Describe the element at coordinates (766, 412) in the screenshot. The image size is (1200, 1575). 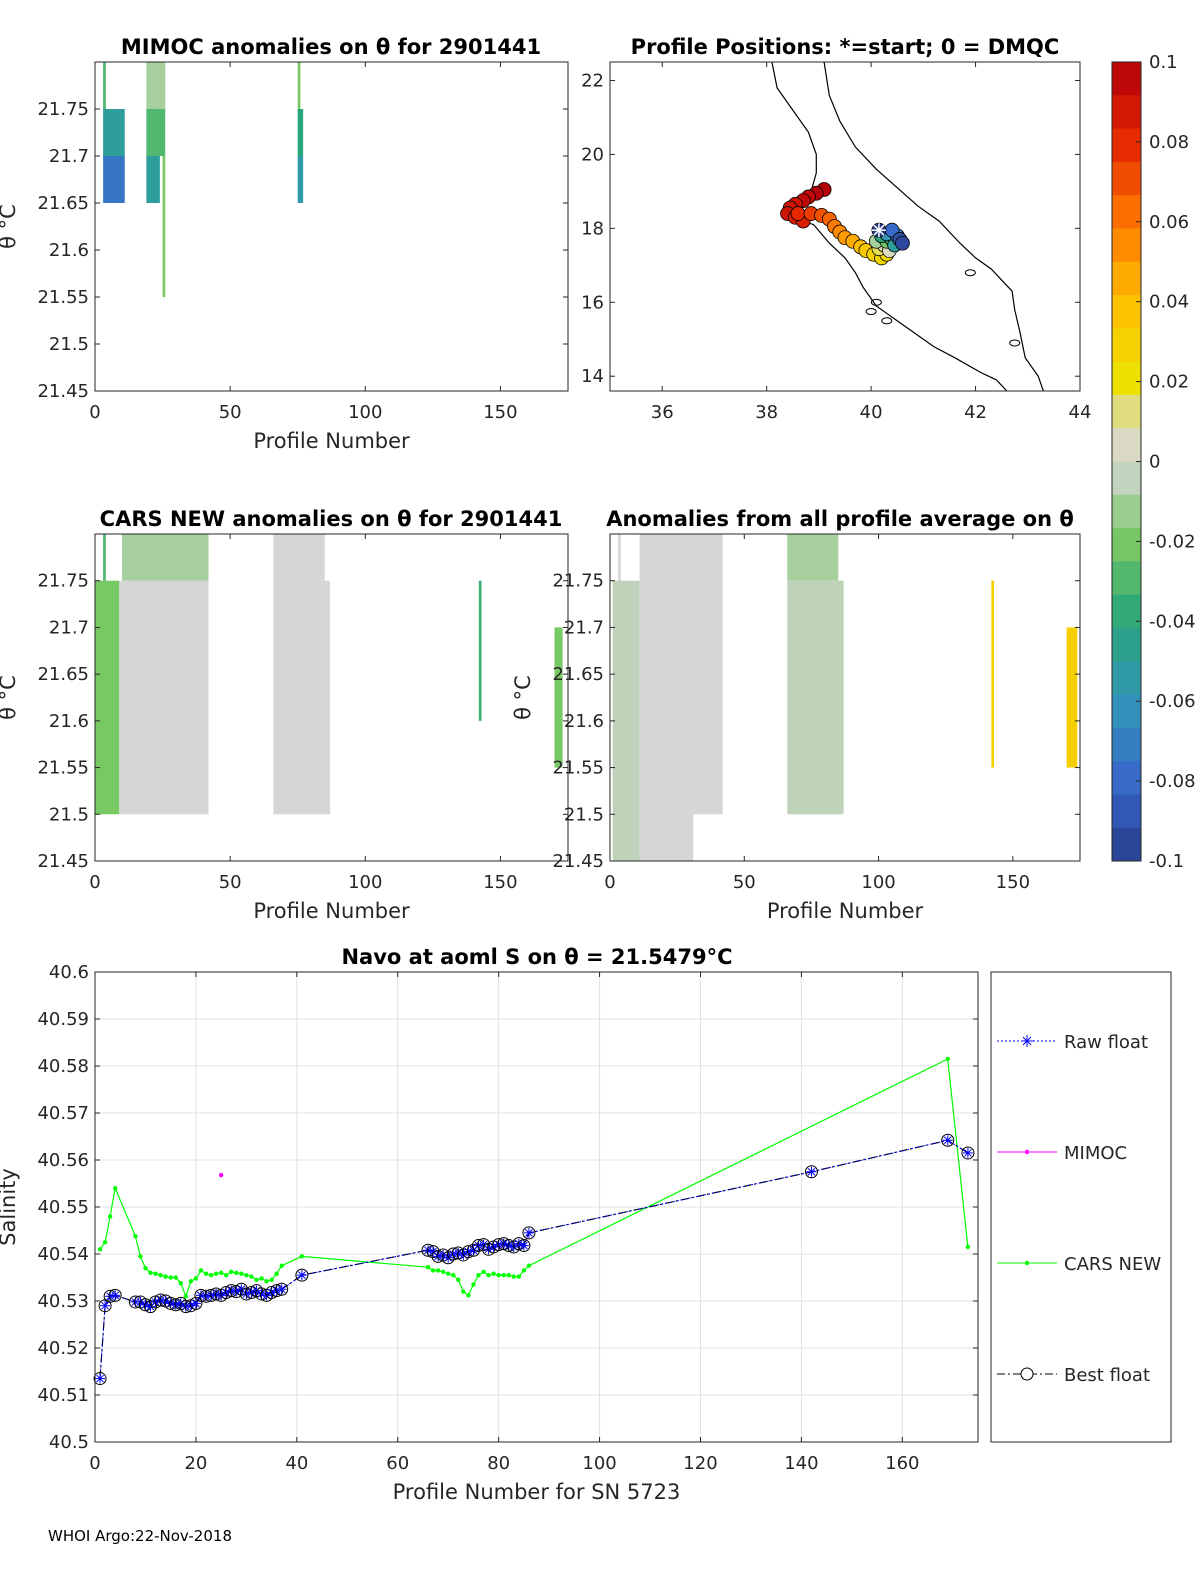
I see `map-x-tick-label: 38` at that location.